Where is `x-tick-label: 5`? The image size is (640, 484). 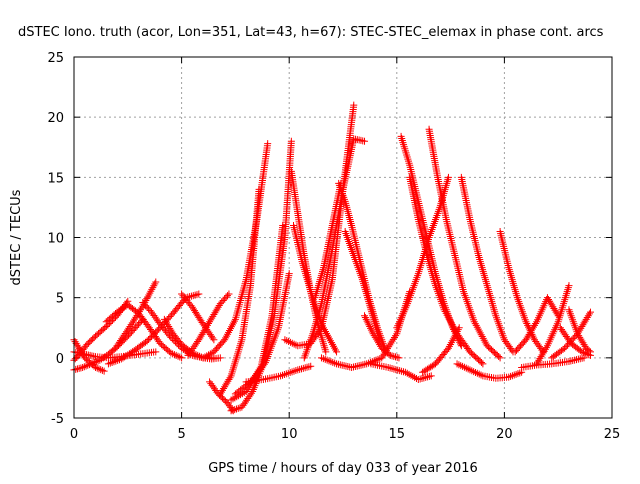 x-tick-label: 5 is located at coordinates (181, 434).